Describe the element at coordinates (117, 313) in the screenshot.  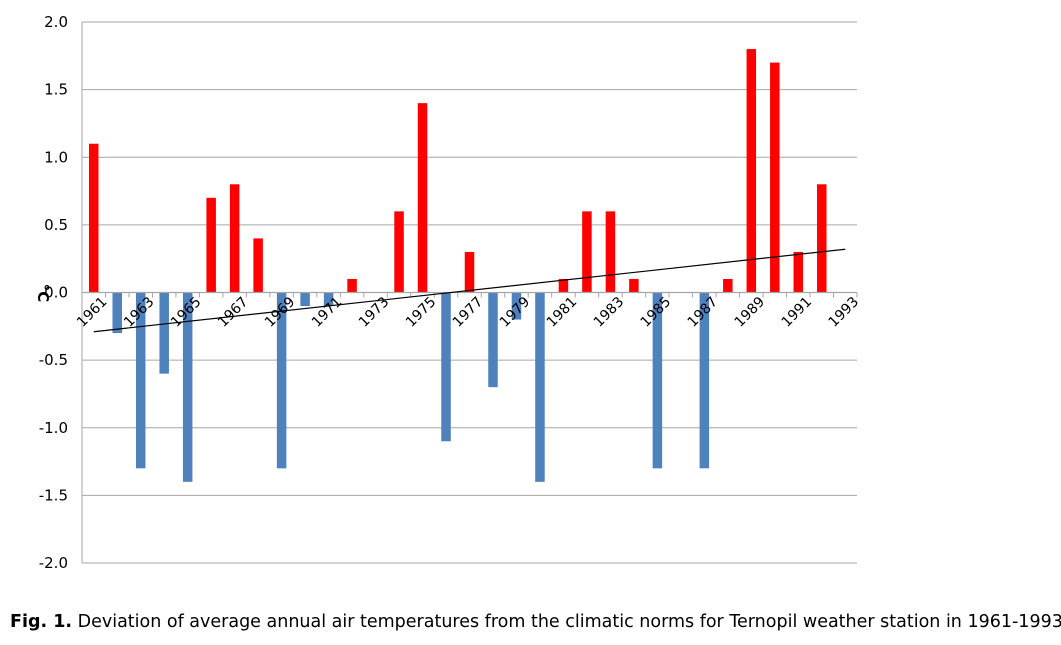
I see `bar-1962` at that location.